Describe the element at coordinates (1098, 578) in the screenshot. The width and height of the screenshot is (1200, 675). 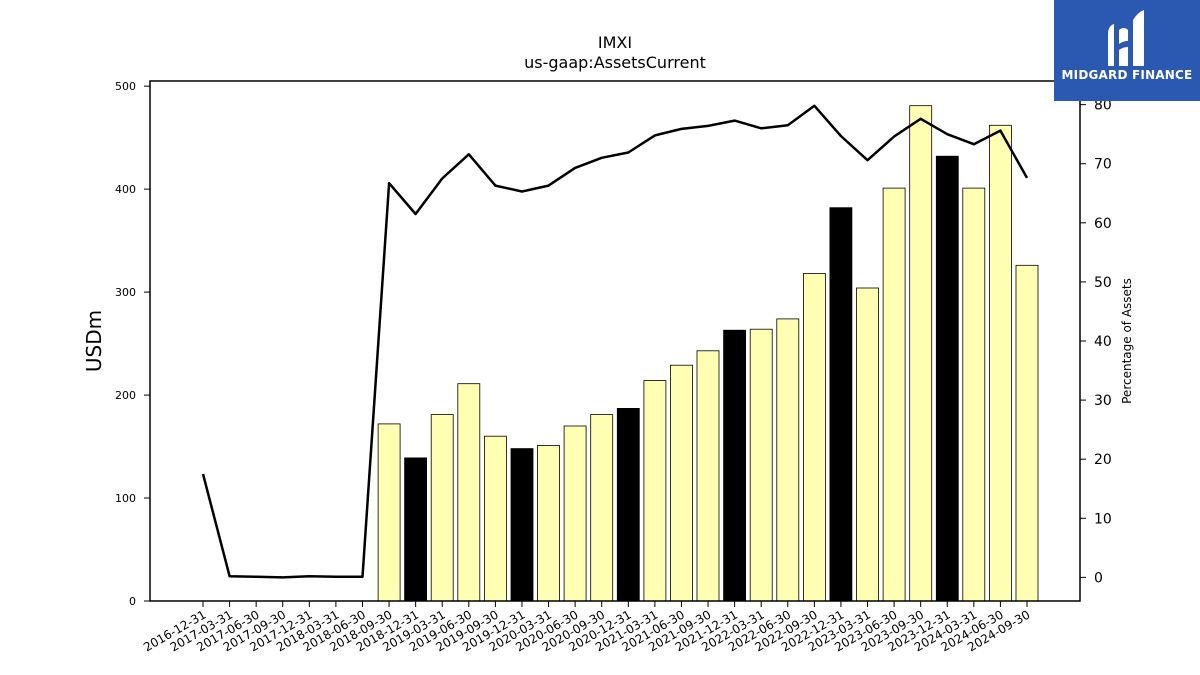
I see `y2-tick-label: 0` at that location.